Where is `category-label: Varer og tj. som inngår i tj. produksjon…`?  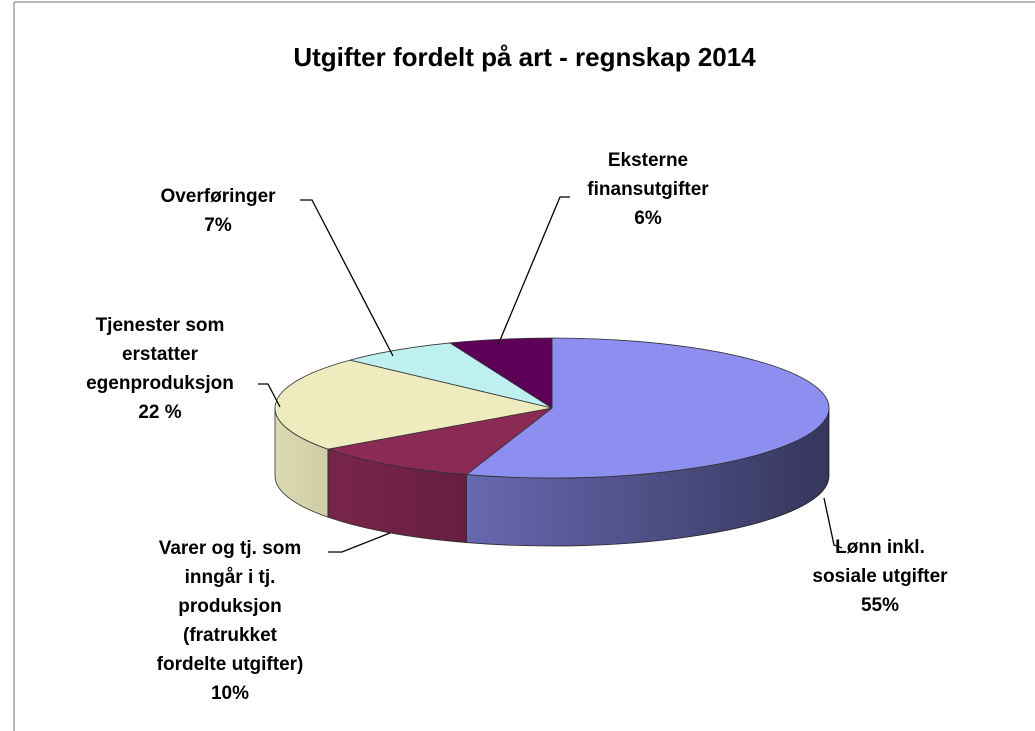
category-label: Varer og tj. som inngår i tj. produksjon… is located at coordinates (230, 606).